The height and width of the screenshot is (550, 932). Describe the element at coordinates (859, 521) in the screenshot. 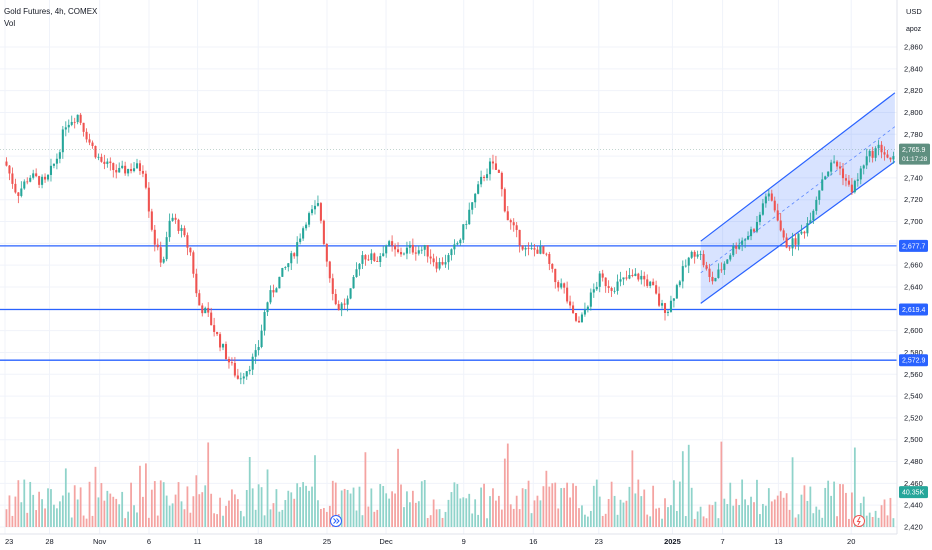

I see `lightning-icon` at that location.